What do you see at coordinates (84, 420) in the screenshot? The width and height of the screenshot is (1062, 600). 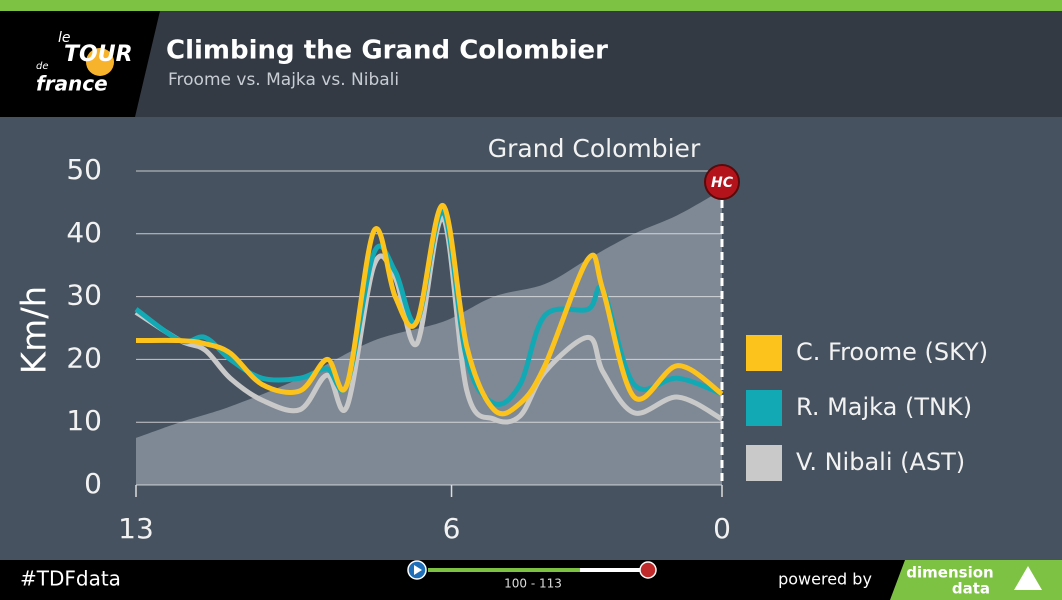 I see `y-tick-label: 10` at bounding box center [84, 420].